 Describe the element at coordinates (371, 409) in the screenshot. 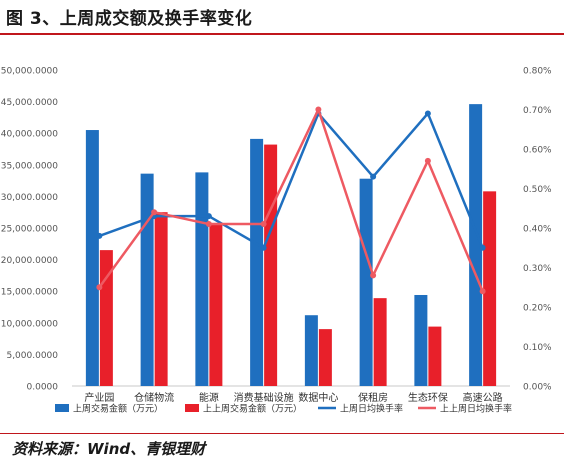

I see `legend-label: 上周日均换手率` at that location.